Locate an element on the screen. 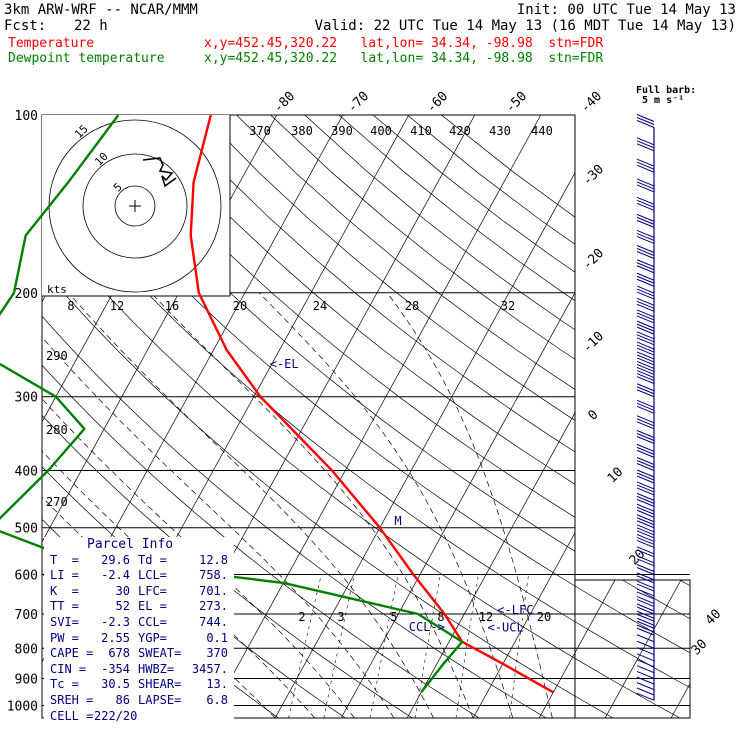  barb-legend-title: Full barb: is located at coordinates (666, 90).